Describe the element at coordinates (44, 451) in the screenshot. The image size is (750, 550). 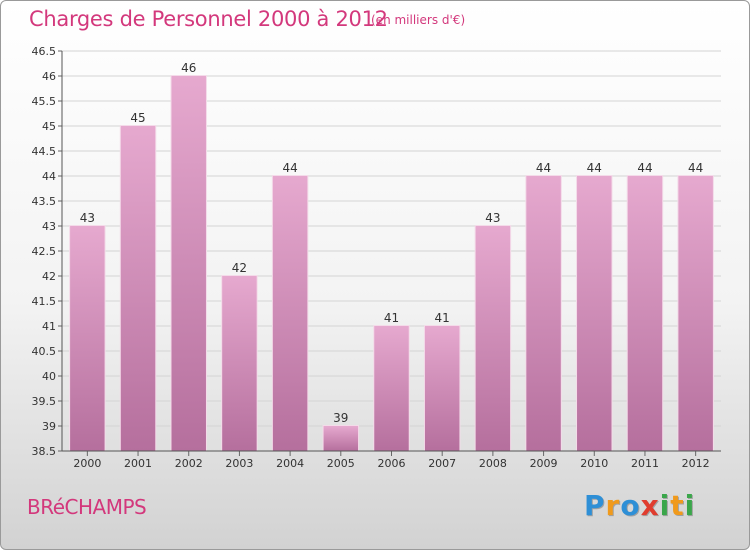
I see `y-tick-label: 38.5` at that location.